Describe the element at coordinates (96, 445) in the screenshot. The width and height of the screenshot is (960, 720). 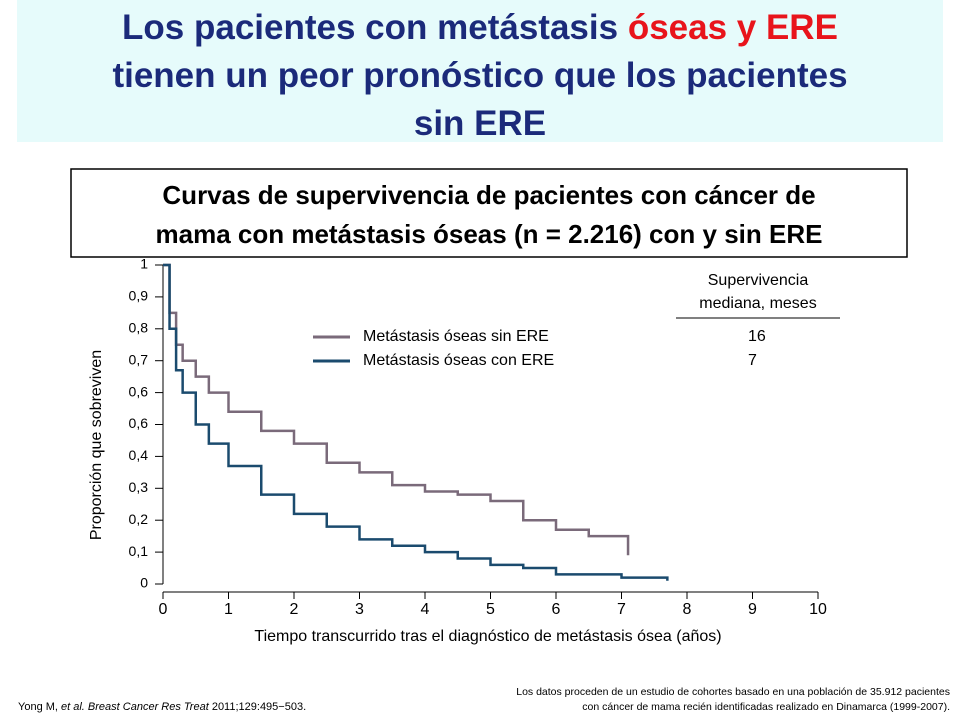
I see `y-axis-label: Proporción que sobreviven` at that location.